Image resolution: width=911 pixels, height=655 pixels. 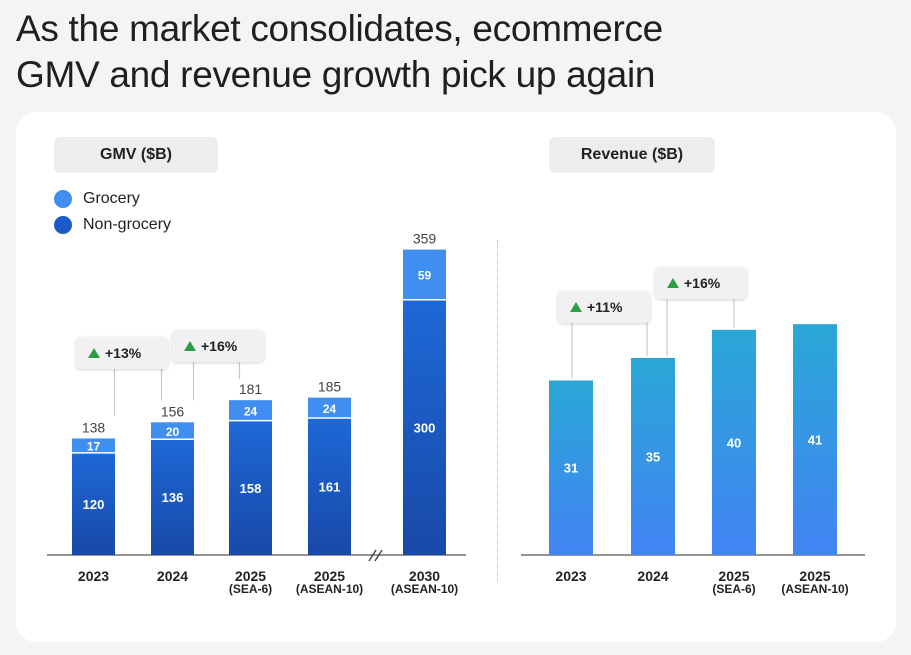 I want to click on gmv-x-tick-label: 2023, so click(x=93, y=576).